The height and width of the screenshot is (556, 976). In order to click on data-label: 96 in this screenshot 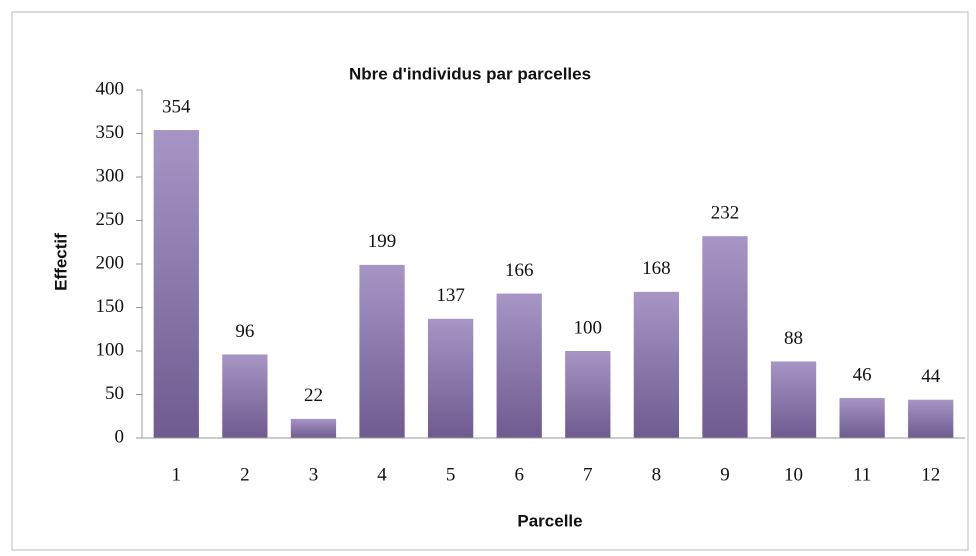, I will do `click(244, 331)`.